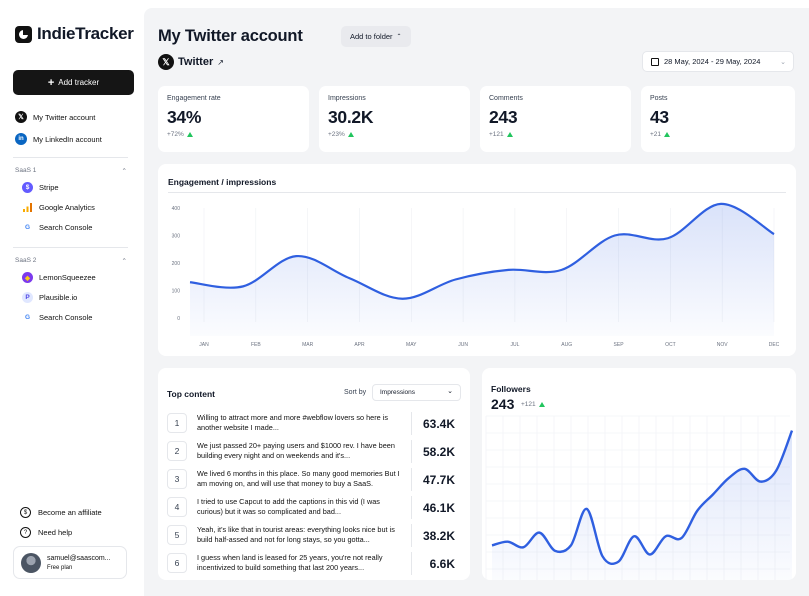 The width and height of the screenshot is (809, 596). I want to click on stat-card-engagement: Engagement rate 34% +72%, so click(233, 119).